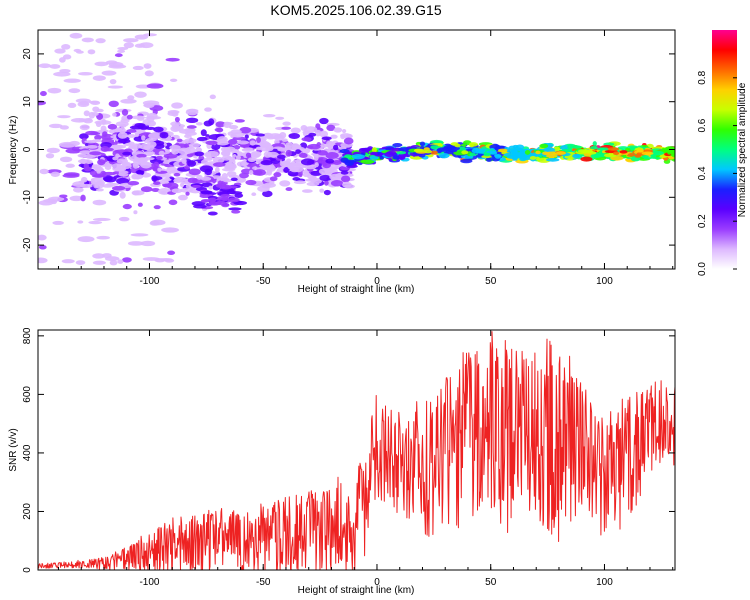  Describe the element at coordinates (27, 511) in the screenshot. I see `snr-ytick-label: 200` at that location.